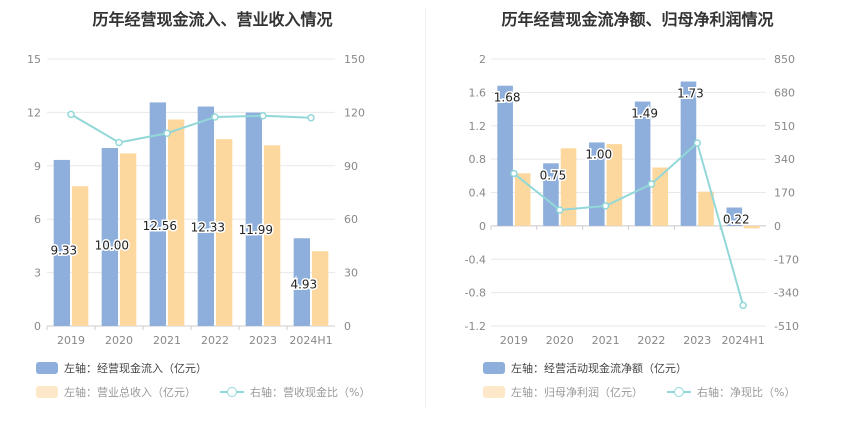 This screenshot has height=437, width=850. I want to click on data-label: 0.22, so click(736, 220).